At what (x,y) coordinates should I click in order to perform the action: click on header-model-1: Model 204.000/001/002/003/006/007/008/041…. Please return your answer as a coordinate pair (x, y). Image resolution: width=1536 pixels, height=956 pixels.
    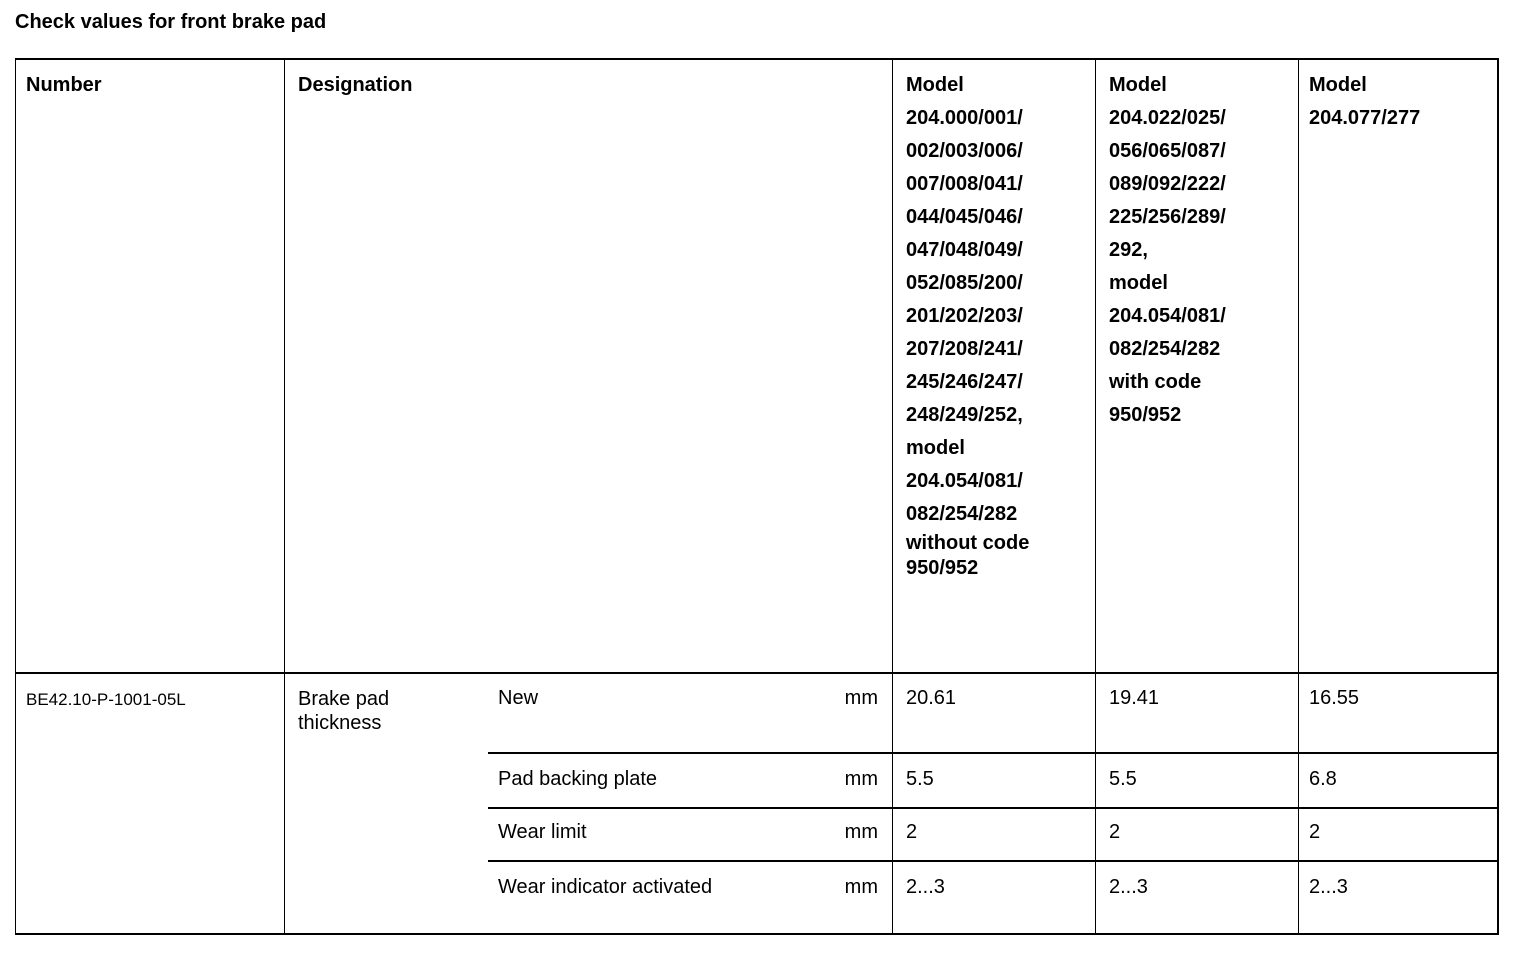
    Looking at the image, I should click on (967, 325).